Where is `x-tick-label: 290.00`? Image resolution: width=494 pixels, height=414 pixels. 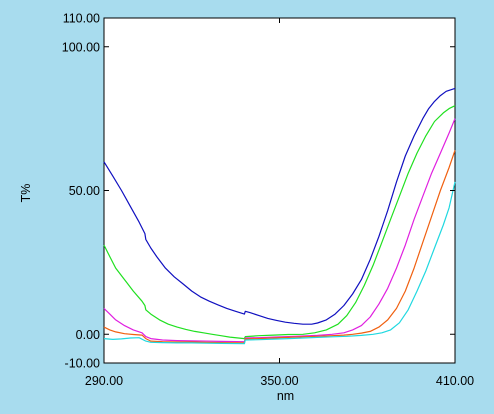
x-tick-label: 290.00 is located at coordinates (104, 381).